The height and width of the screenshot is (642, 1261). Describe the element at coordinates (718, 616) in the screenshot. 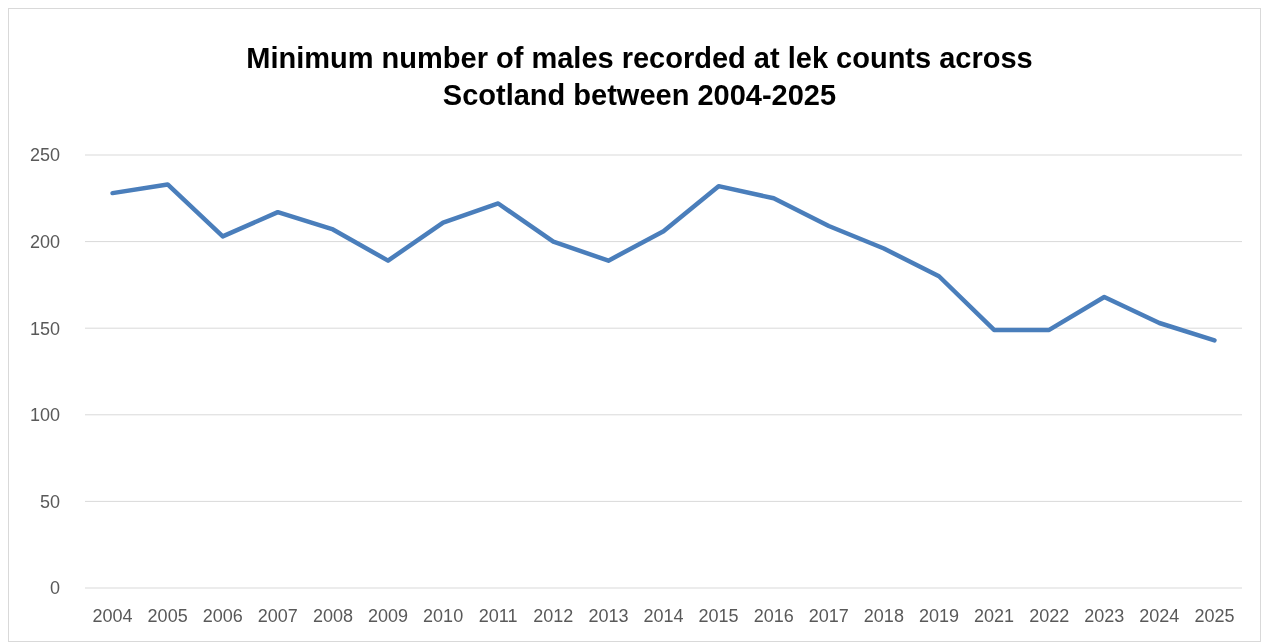

I see `x-tick-label: 2015` at that location.